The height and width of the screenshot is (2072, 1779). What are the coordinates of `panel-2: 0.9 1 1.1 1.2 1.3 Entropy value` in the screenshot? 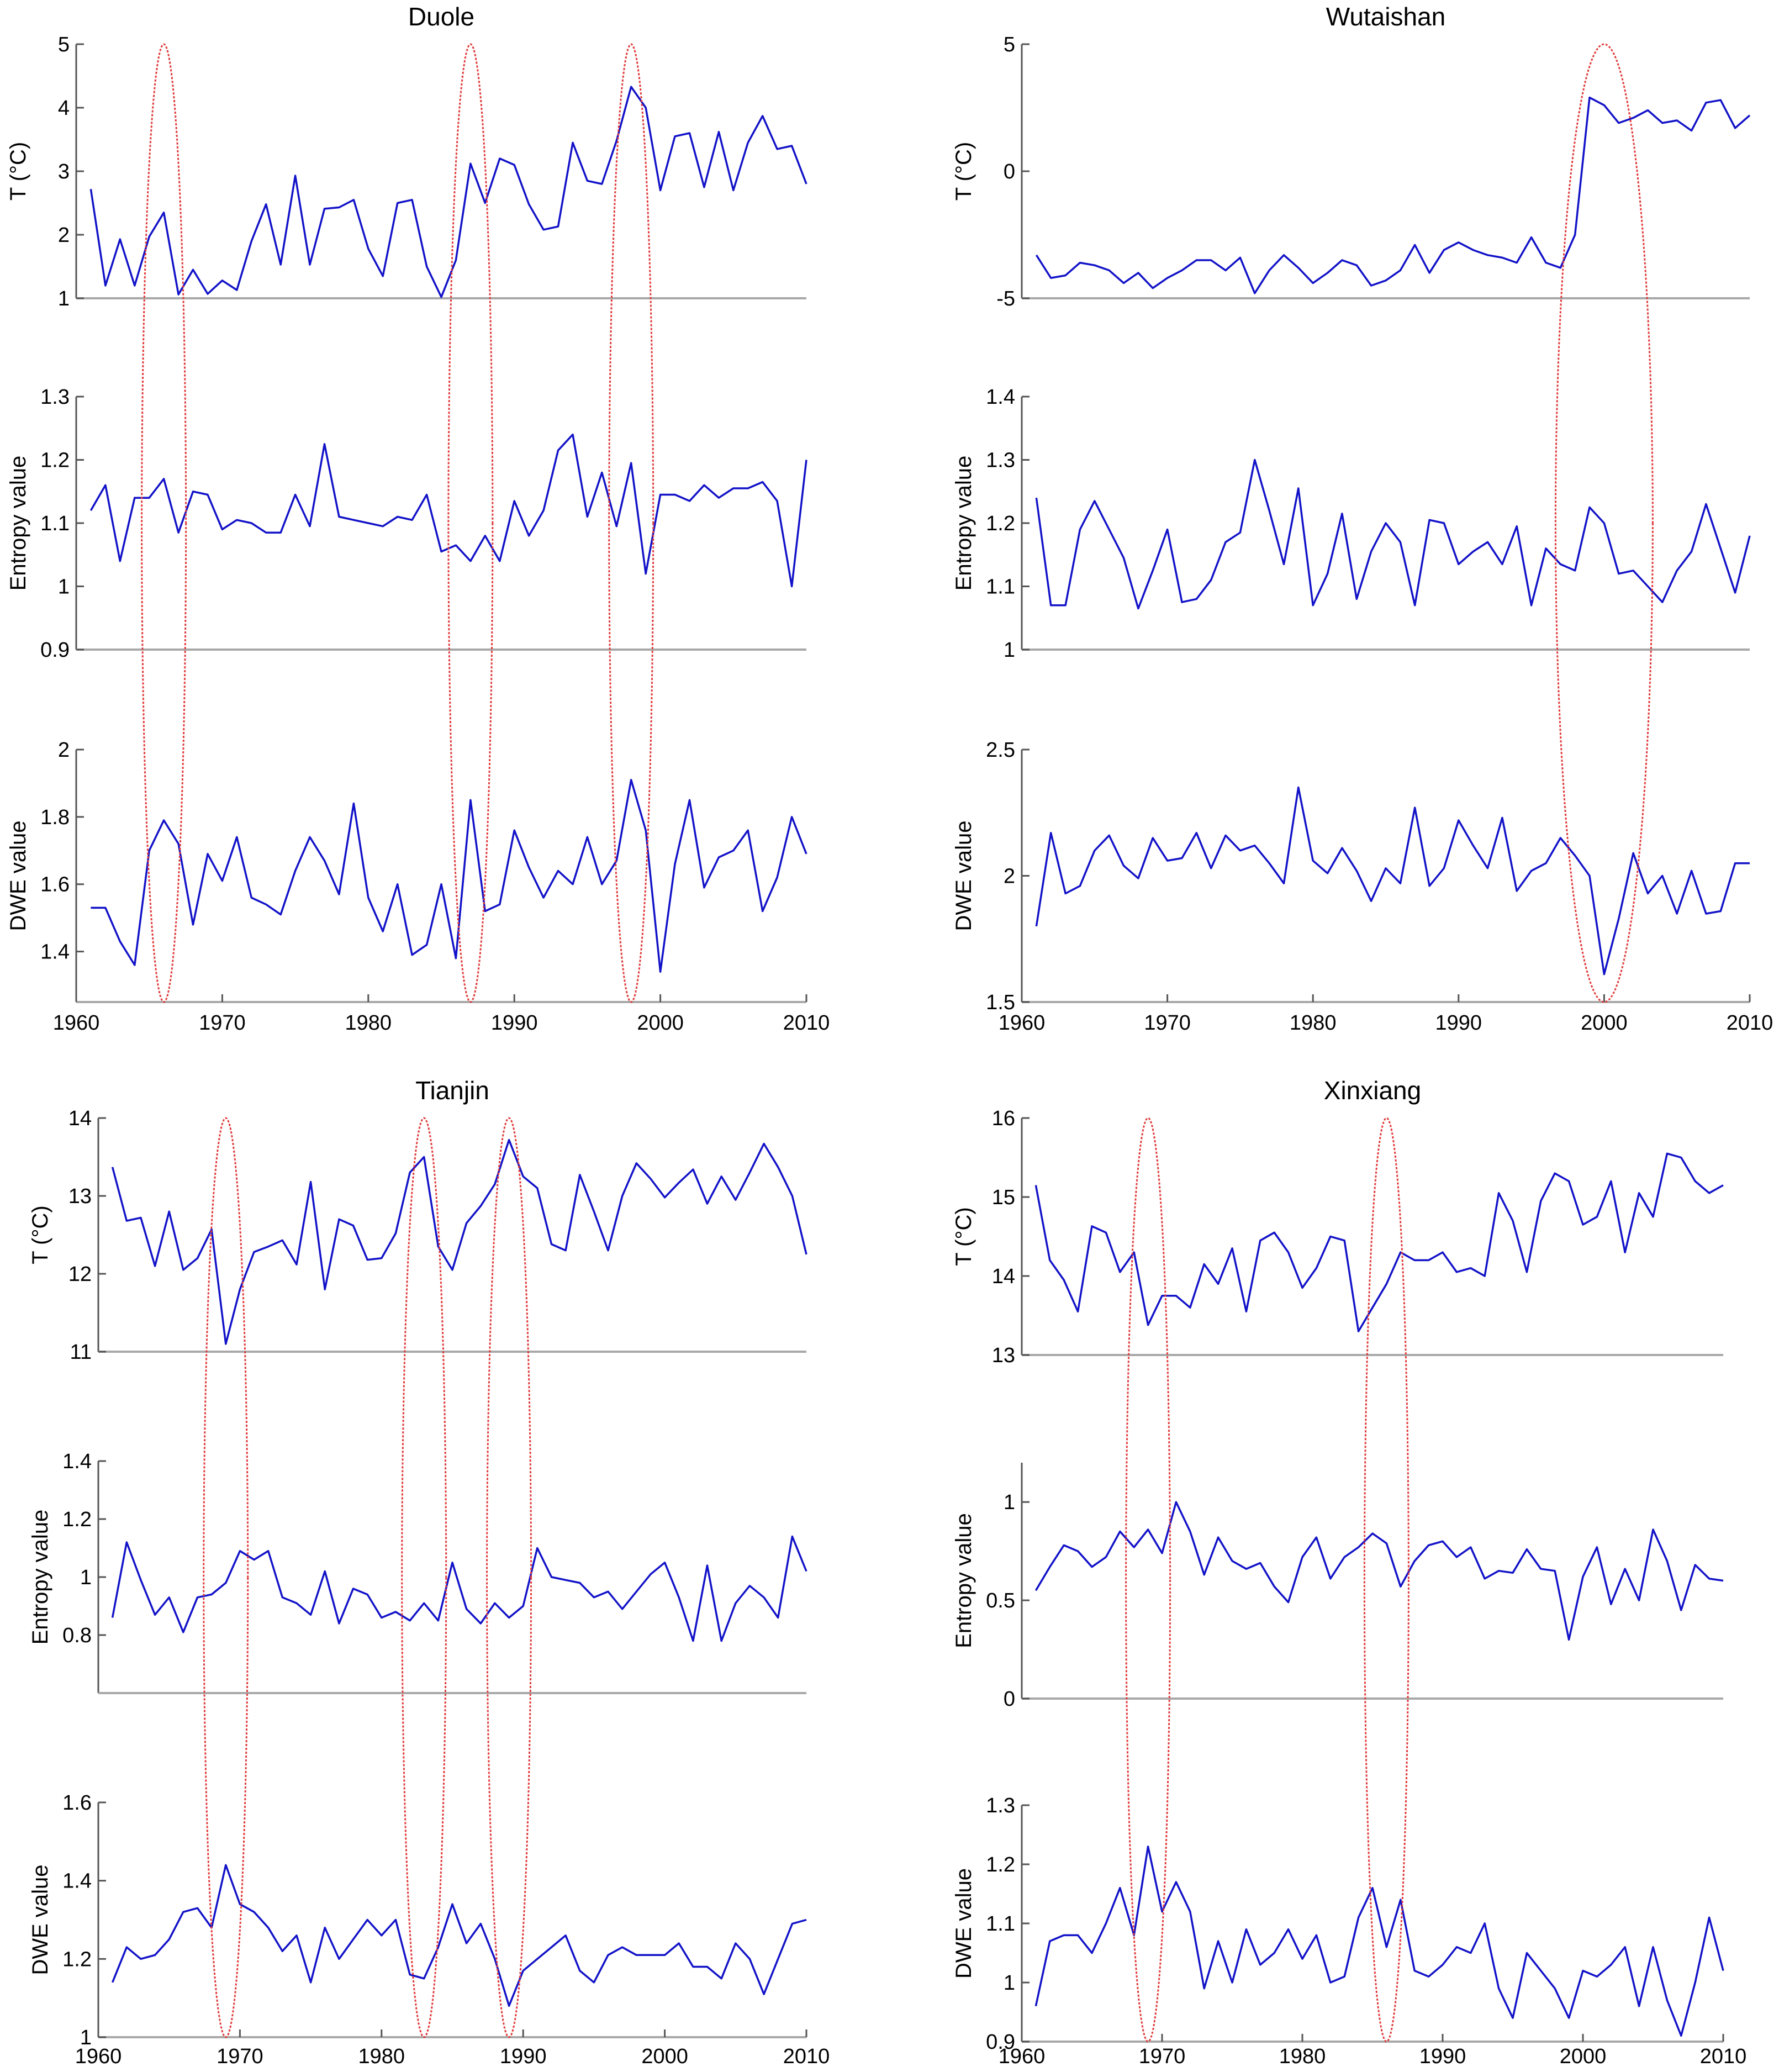 It's located at (406, 524).